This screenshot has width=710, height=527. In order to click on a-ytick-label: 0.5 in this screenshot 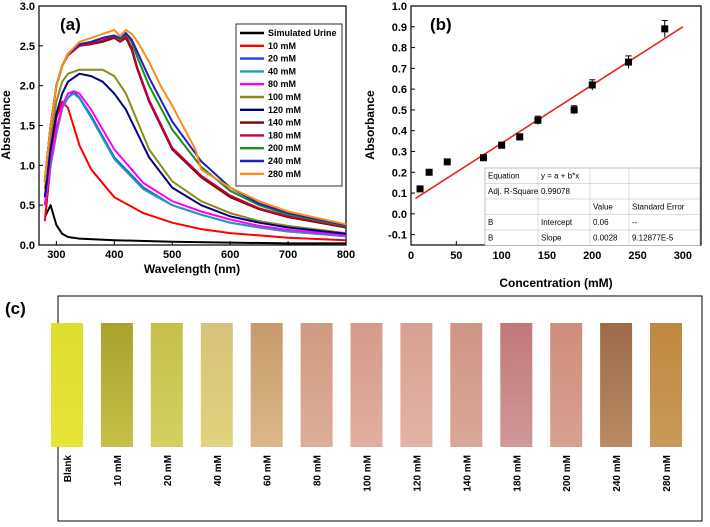, I will do `click(27, 206)`.